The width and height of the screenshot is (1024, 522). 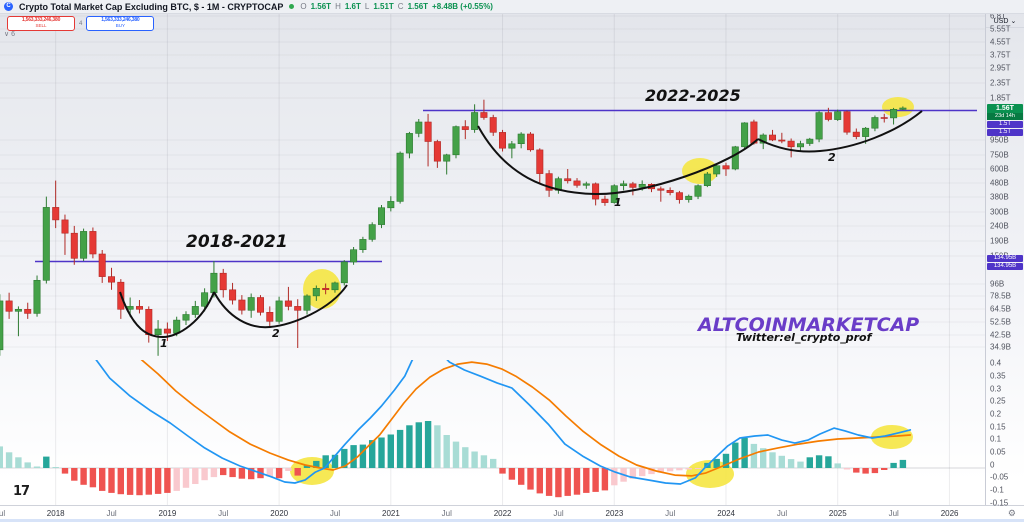 What do you see at coordinates (292, 6) in the screenshot?
I see `market-status-icon` at bounding box center [292, 6].